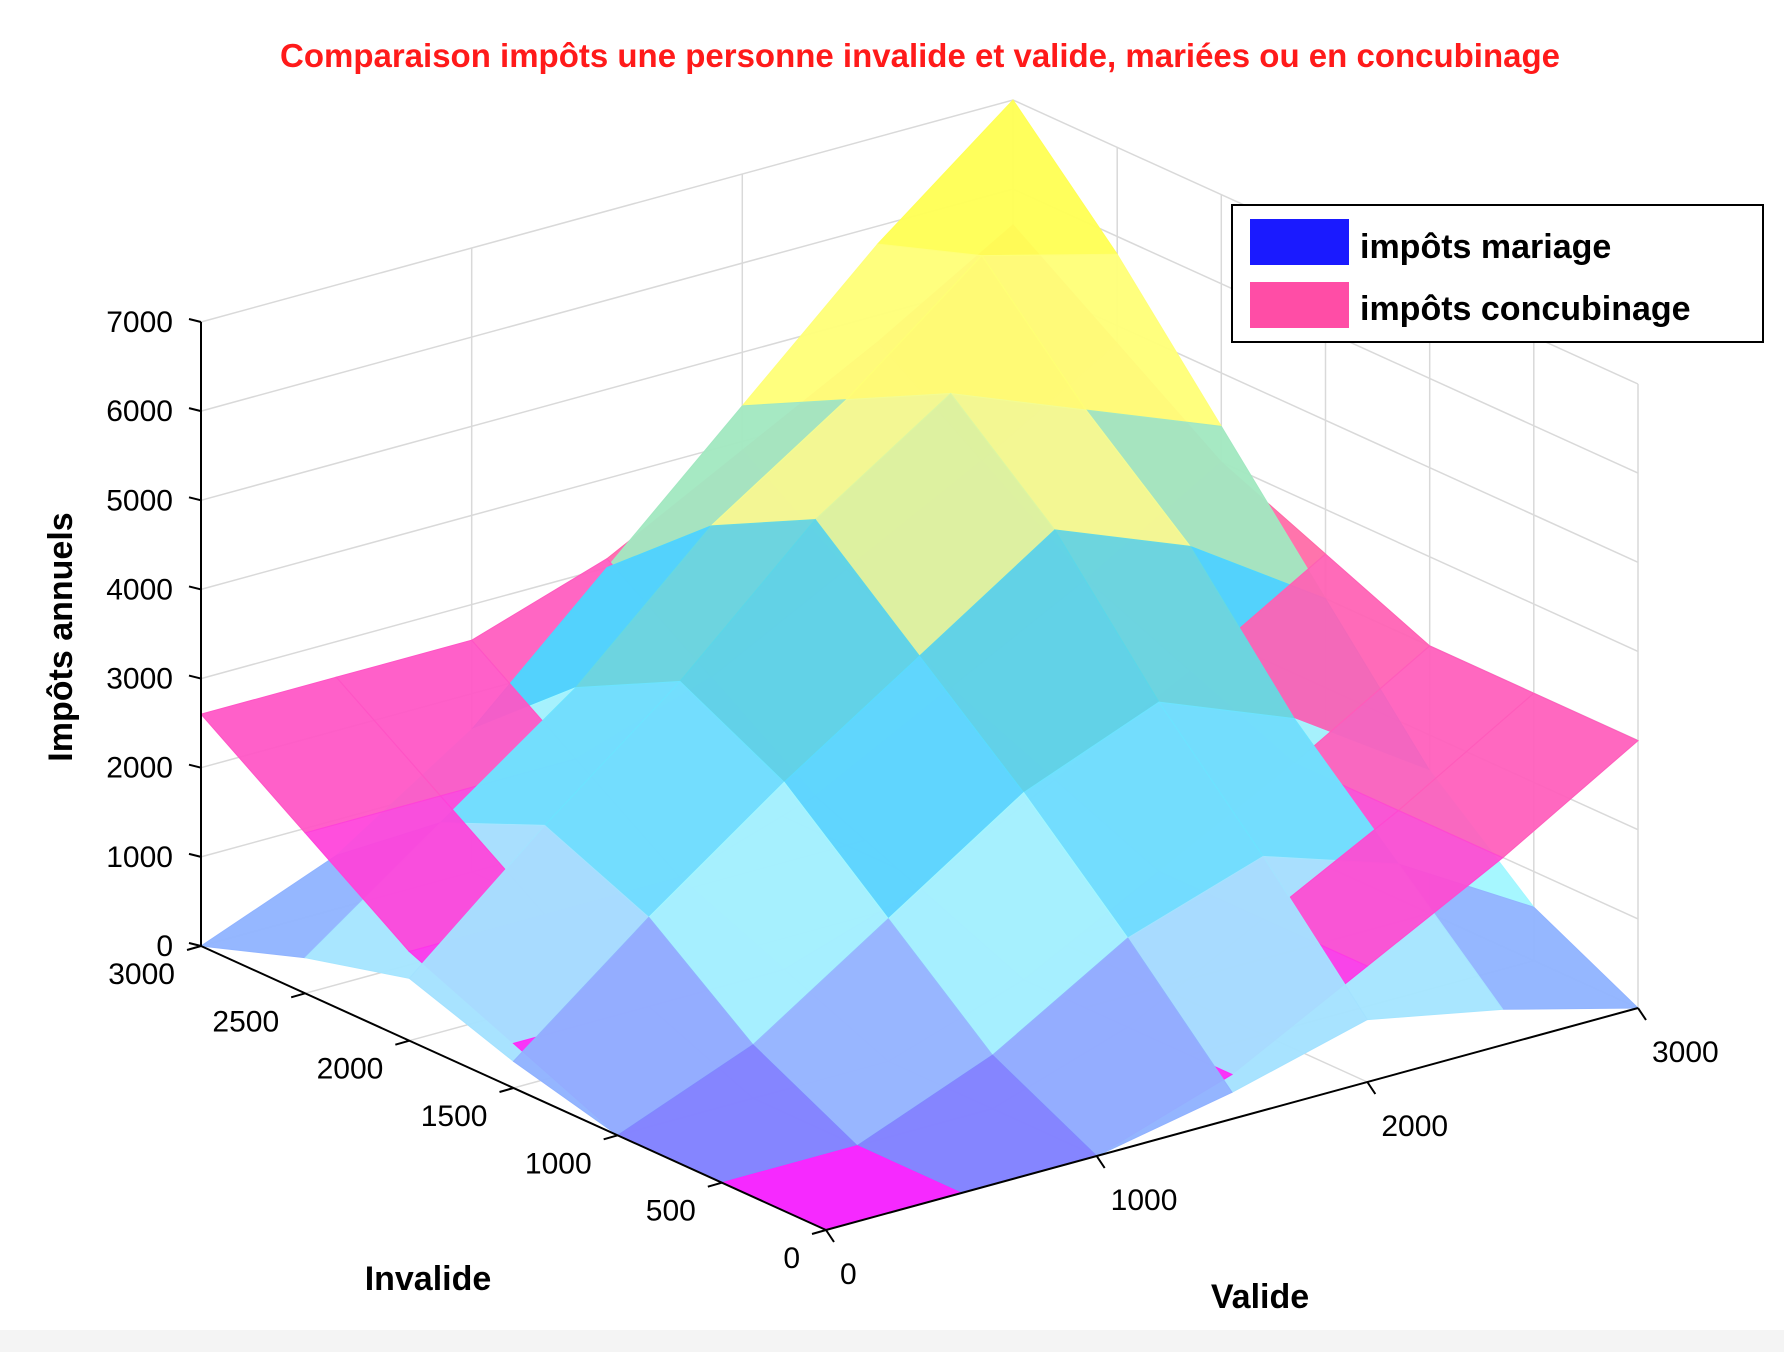 The height and width of the screenshot is (1352, 1784). I want to click on z-tick-label-4: 4000, so click(139, 589).